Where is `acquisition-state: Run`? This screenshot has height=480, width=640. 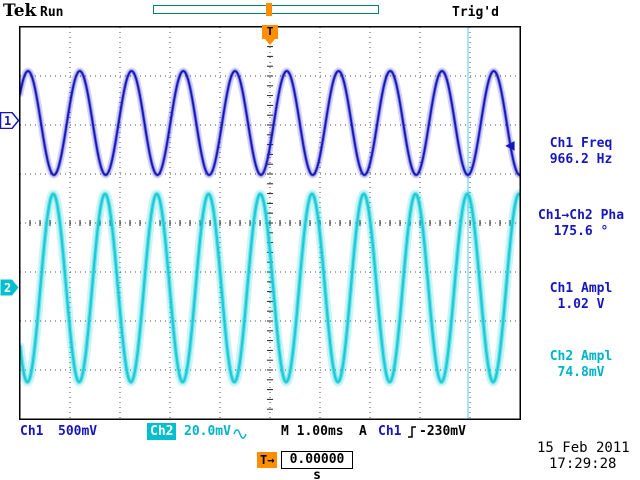 acquisition-state: Run is located at coordinates (52, 12).